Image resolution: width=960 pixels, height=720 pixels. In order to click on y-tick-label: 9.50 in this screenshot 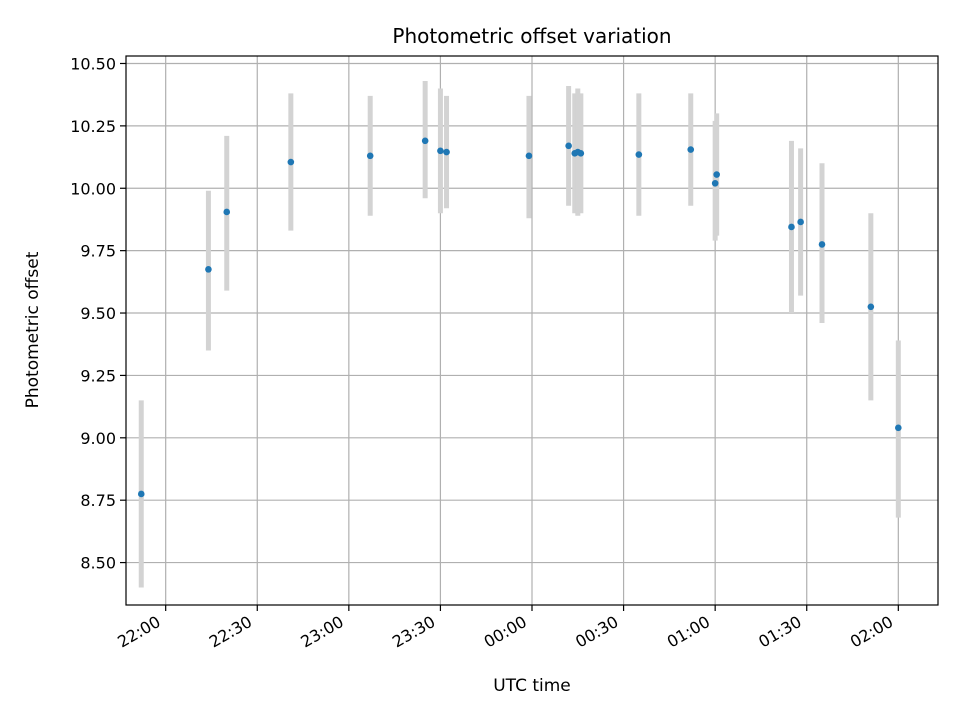, I will do `click(98, 313)`.